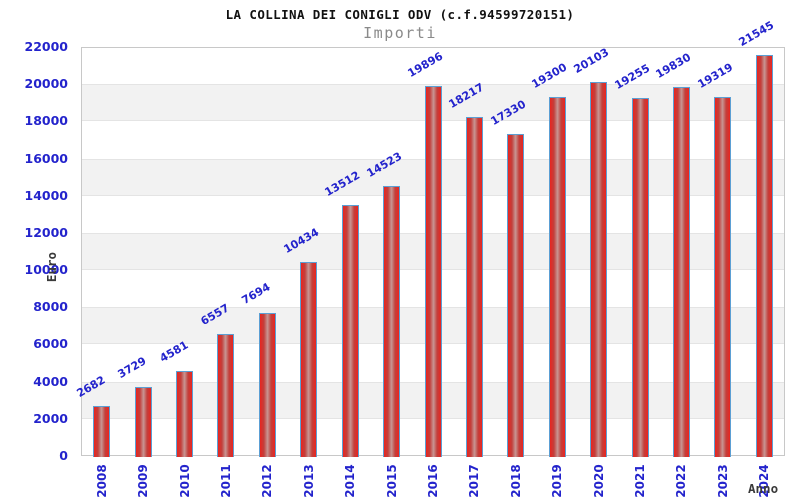 The width and height of the screenshot is (800, 500). Describe the element at coordinates (46, 158) in the screenshot. I see `y-tick-label: 16000` at that location.